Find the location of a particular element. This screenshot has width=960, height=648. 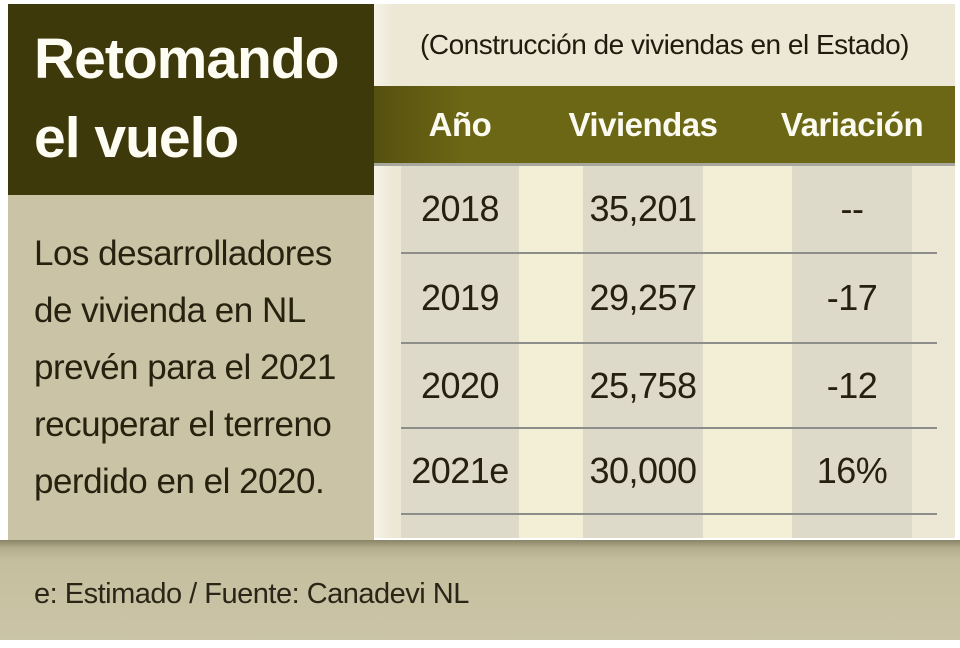

cell-variacion: -12 is located at coordinates (852, 385).